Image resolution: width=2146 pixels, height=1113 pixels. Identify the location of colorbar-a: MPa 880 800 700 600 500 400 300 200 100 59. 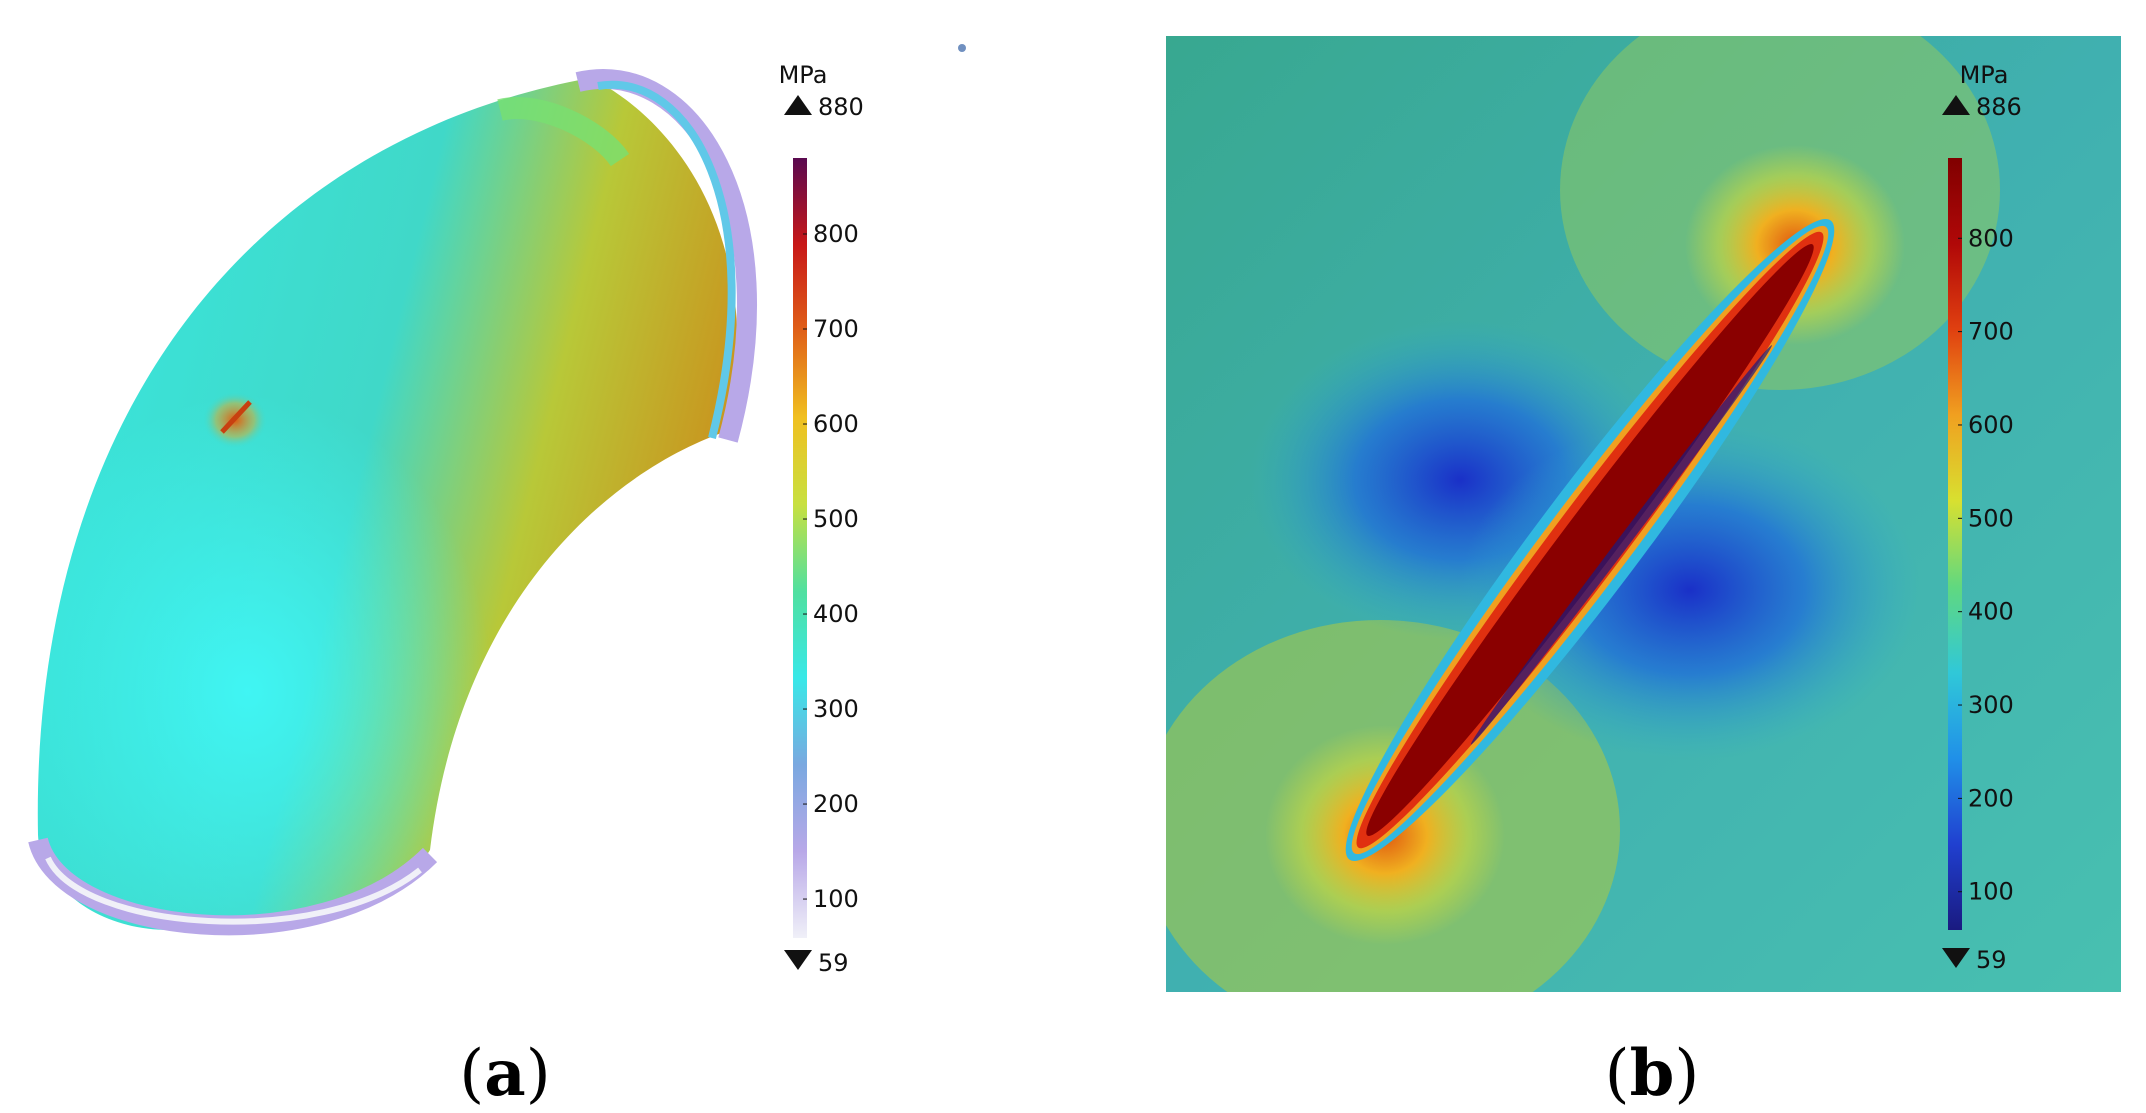
(821, 519).